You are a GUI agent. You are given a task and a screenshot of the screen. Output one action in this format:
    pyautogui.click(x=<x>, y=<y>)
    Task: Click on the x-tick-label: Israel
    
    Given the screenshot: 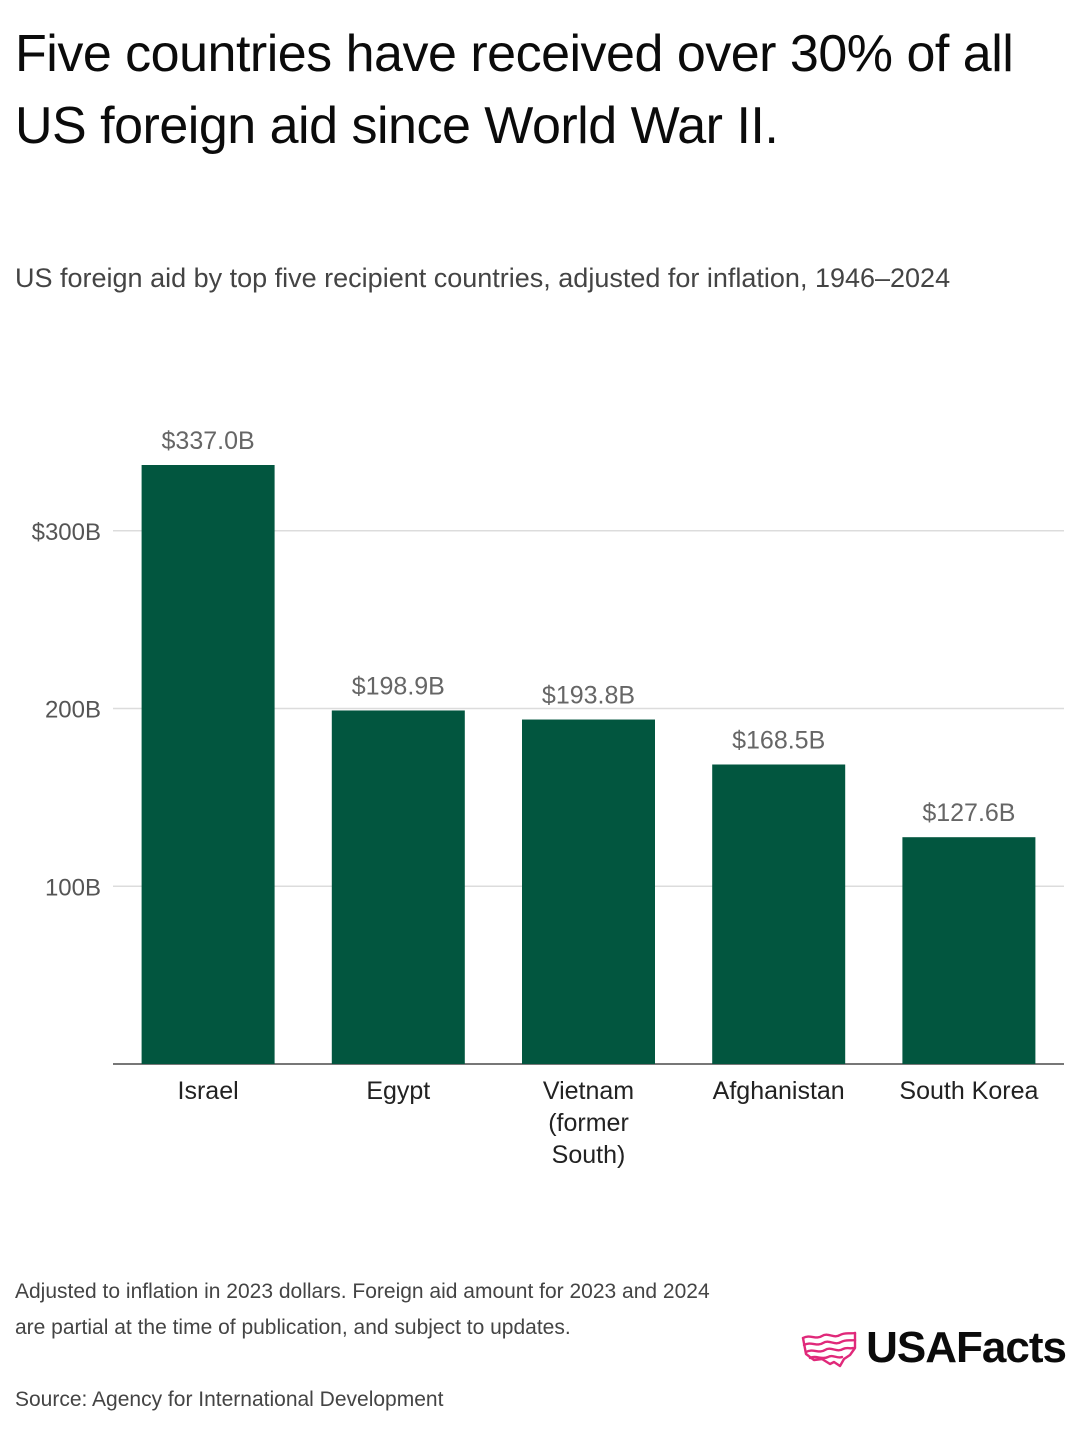 What is the action you would take?
    pyautogui.click(x=208, y=1091)
    